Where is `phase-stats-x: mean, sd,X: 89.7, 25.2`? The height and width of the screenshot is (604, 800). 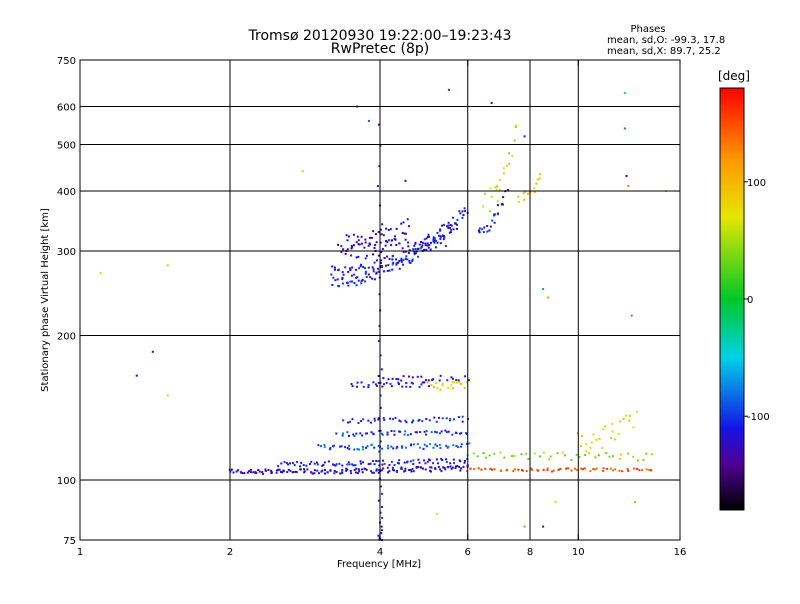
phase-stats-x: mean, sd,X: 89.7, 25.2 is located at coordinates (664, 51).